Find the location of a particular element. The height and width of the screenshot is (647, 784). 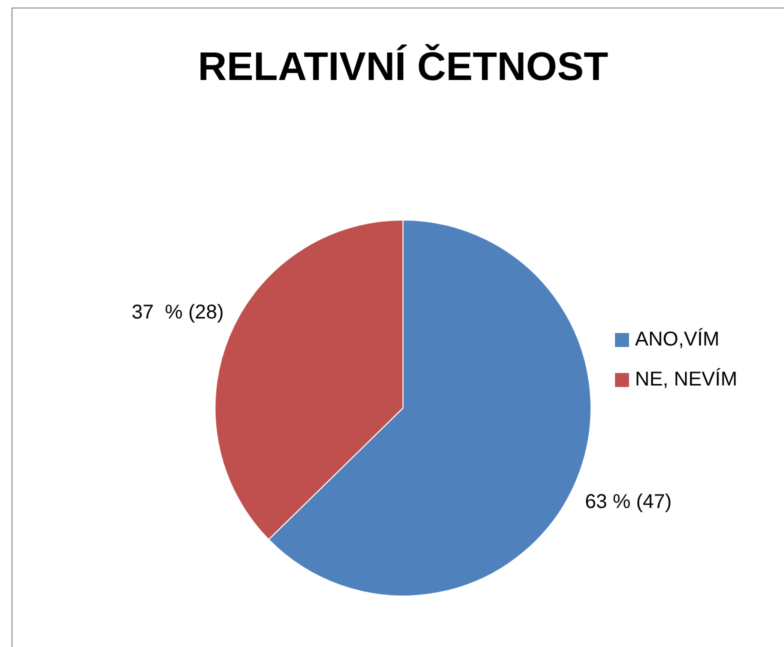

chart-title: RELATIVNÍ ČETNOST is located at coordinates (403, 66).